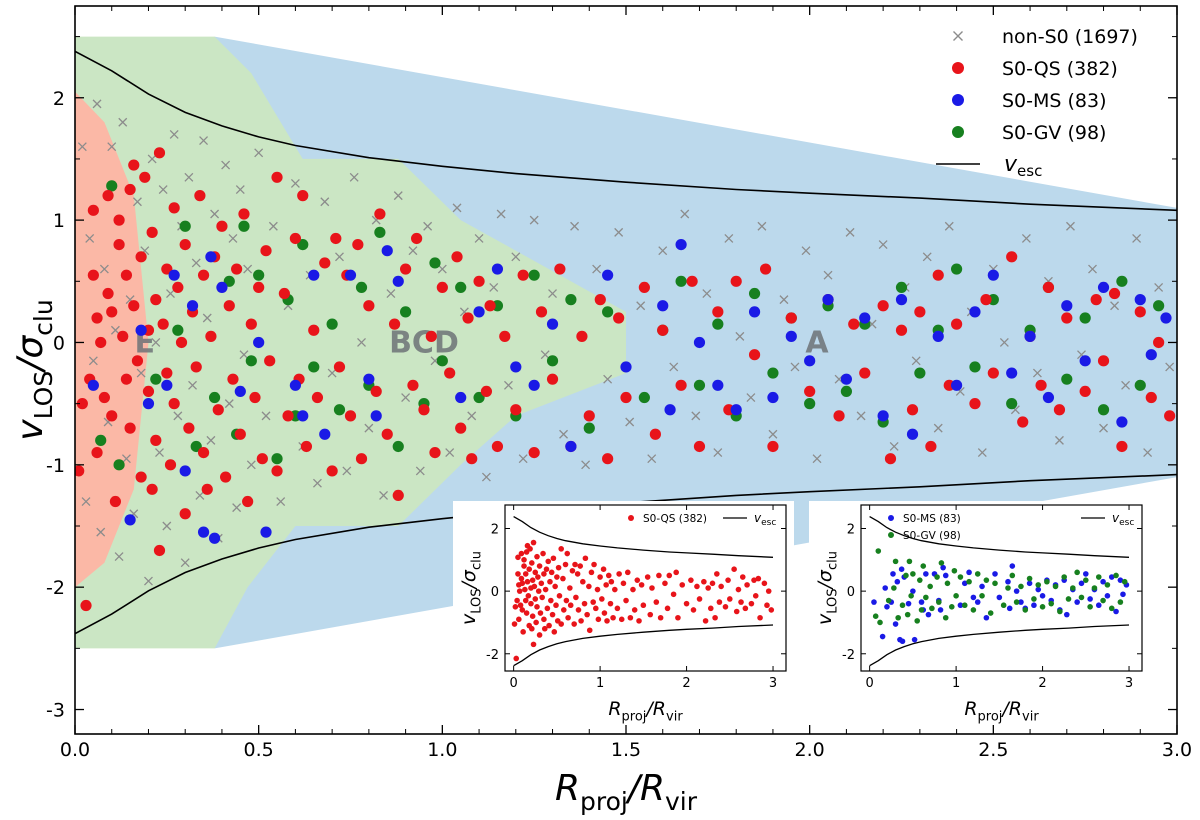 The image size is (1200, 820). I want to click on inset-points, so click(643, 591).